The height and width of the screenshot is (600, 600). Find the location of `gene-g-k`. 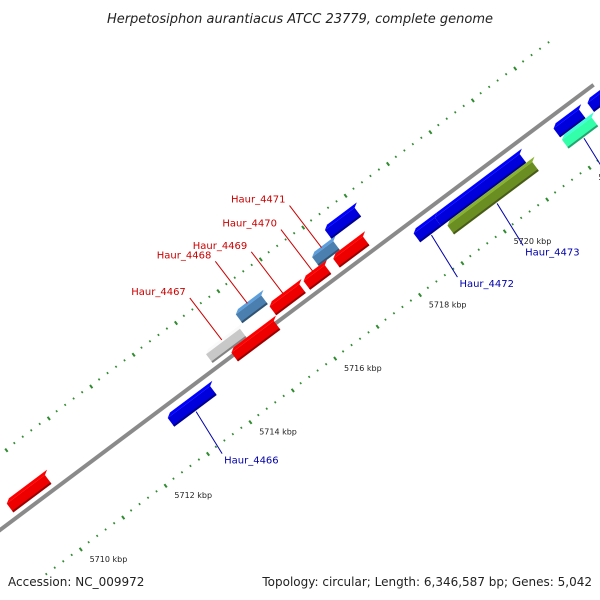

gene-g-k is located at coordinates (427, 227).